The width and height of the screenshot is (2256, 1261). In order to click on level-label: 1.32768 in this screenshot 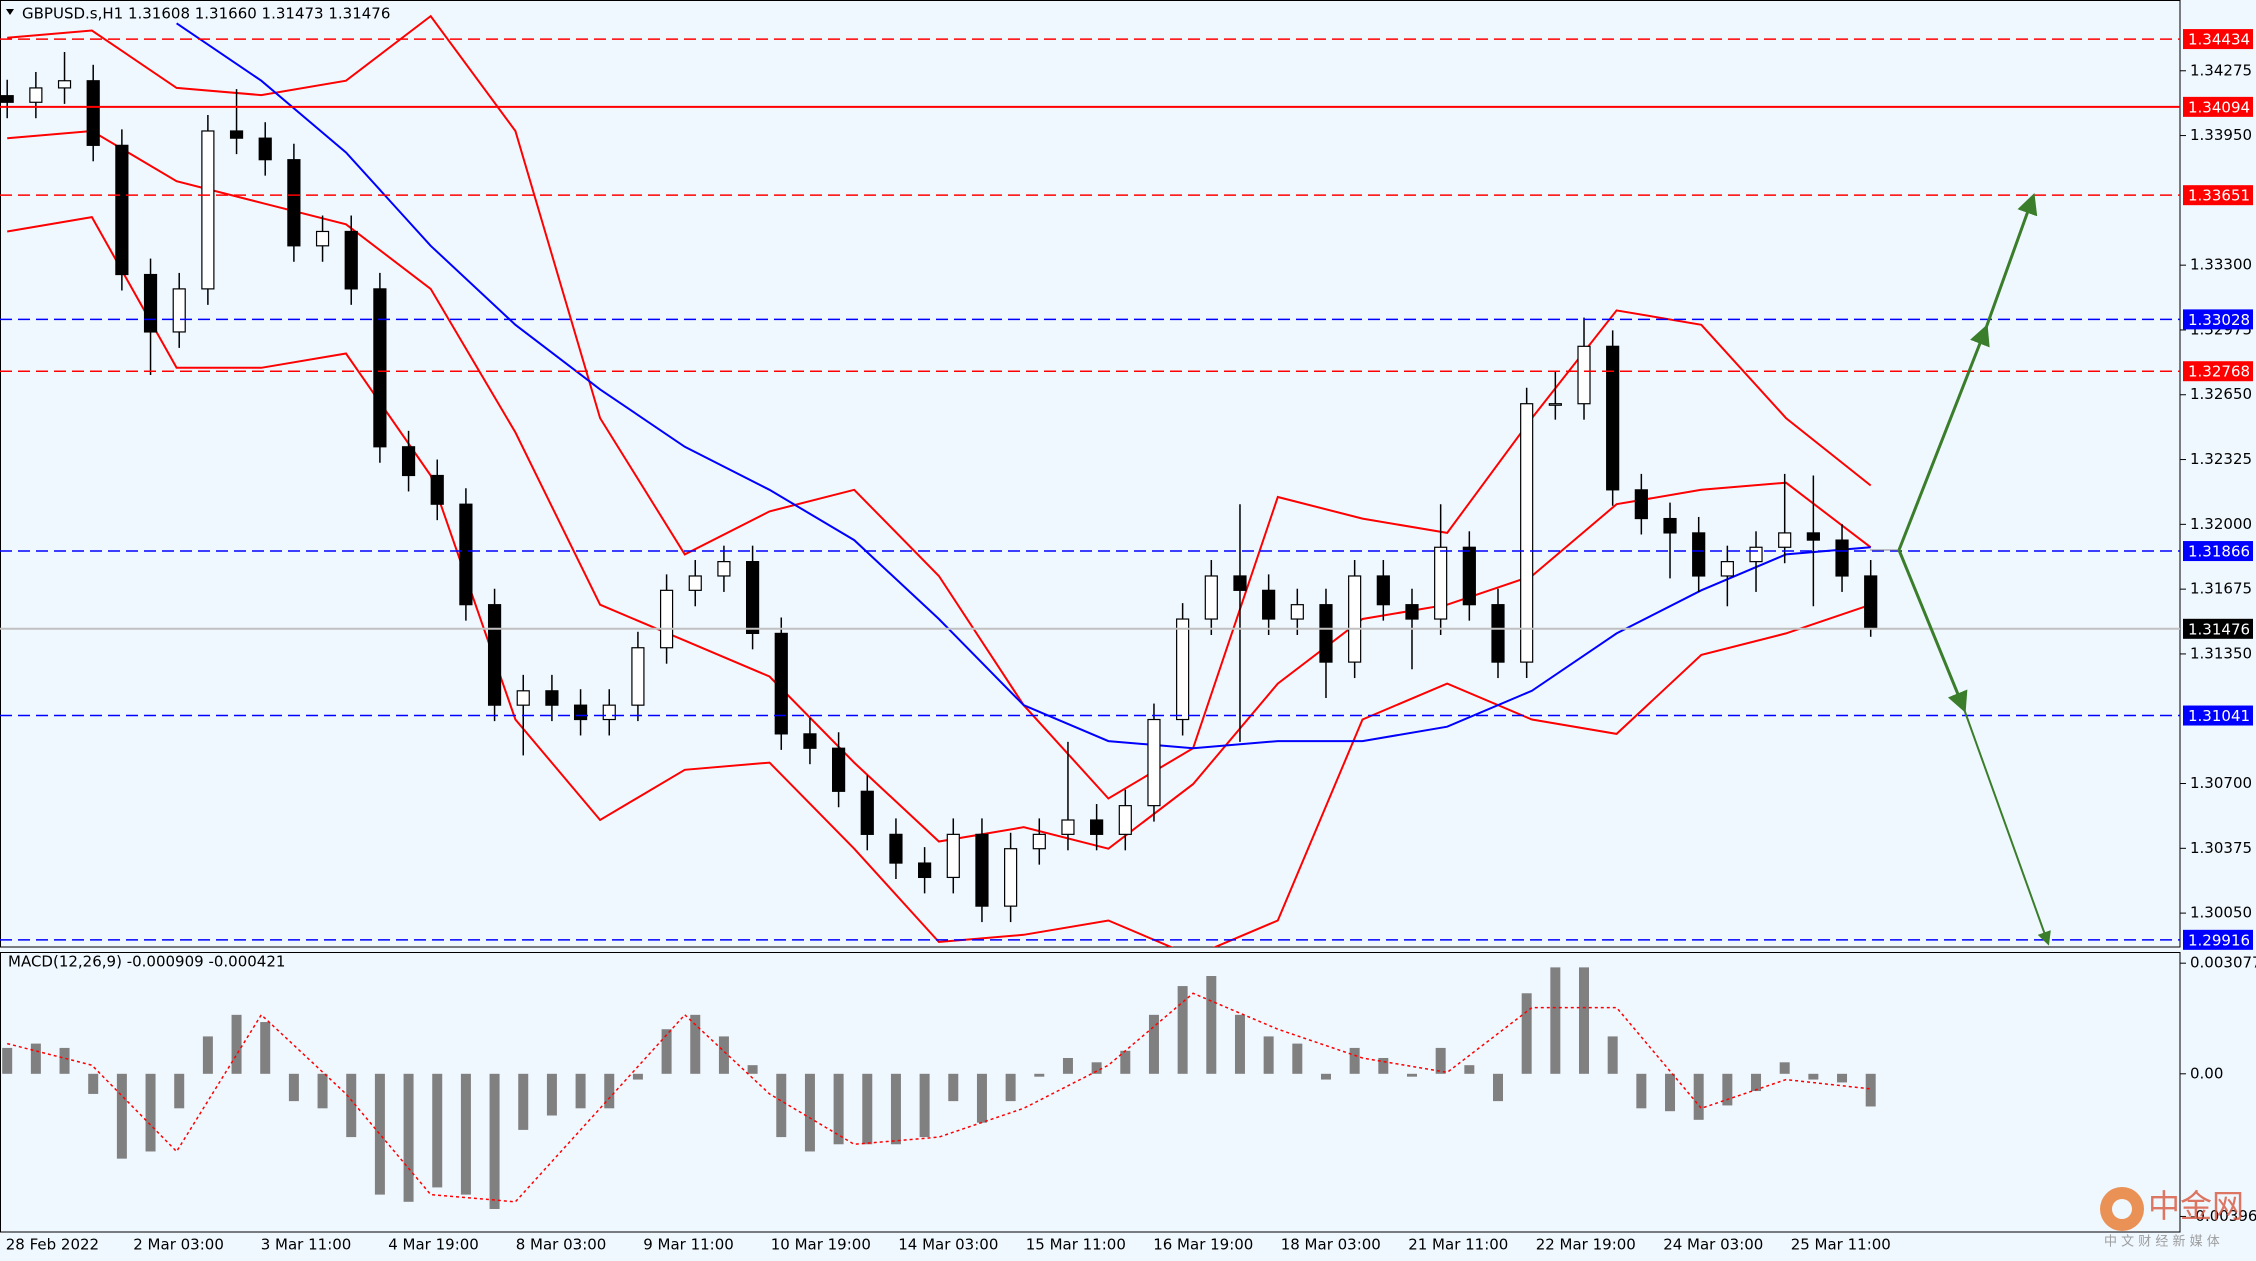, I will do `click(2219, 372)`.